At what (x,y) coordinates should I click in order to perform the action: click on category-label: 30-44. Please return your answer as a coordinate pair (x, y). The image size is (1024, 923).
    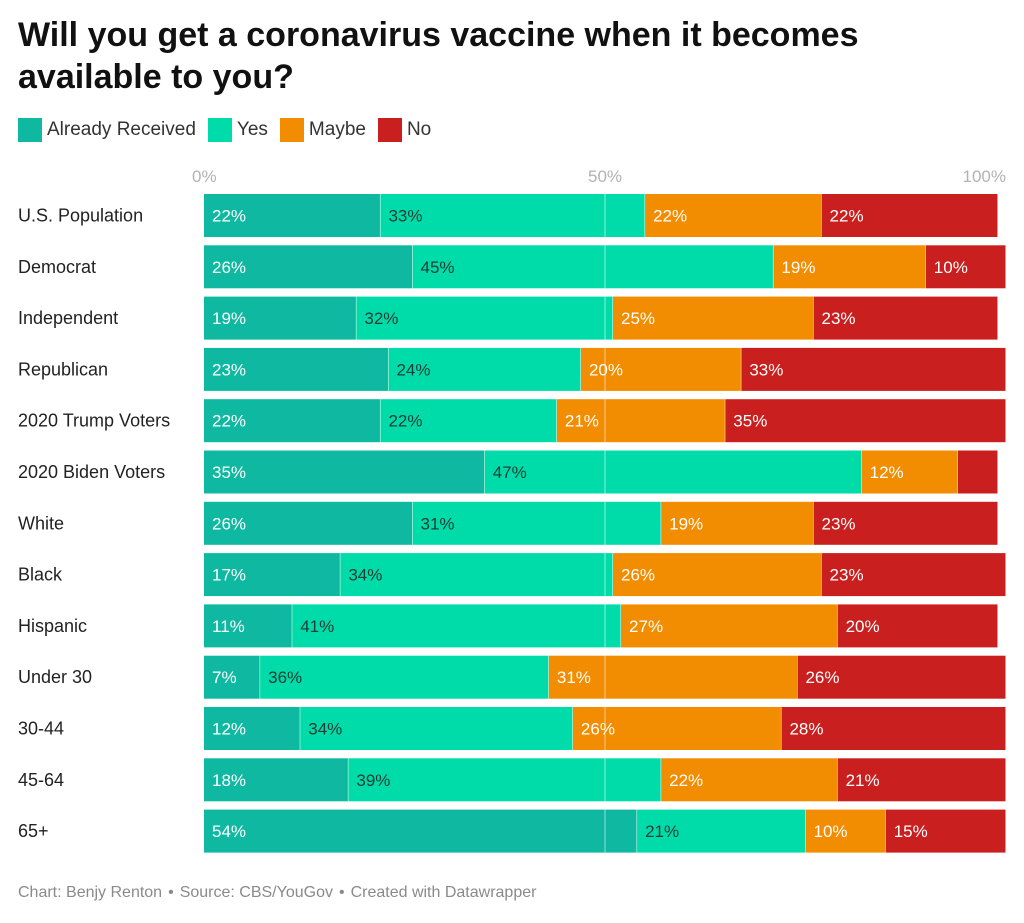
    Looking at the image, I should click on (41, 729).